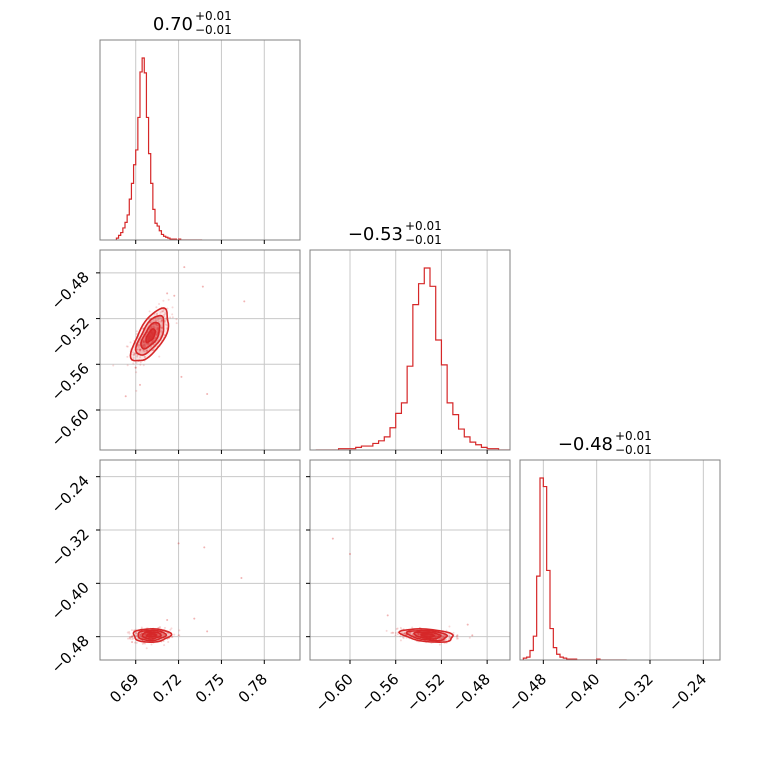 The image size is (760, 765). Describe the element at coordinates (379, 692) in the screenshot. I see `x-tick-label: −0.56` at that location.